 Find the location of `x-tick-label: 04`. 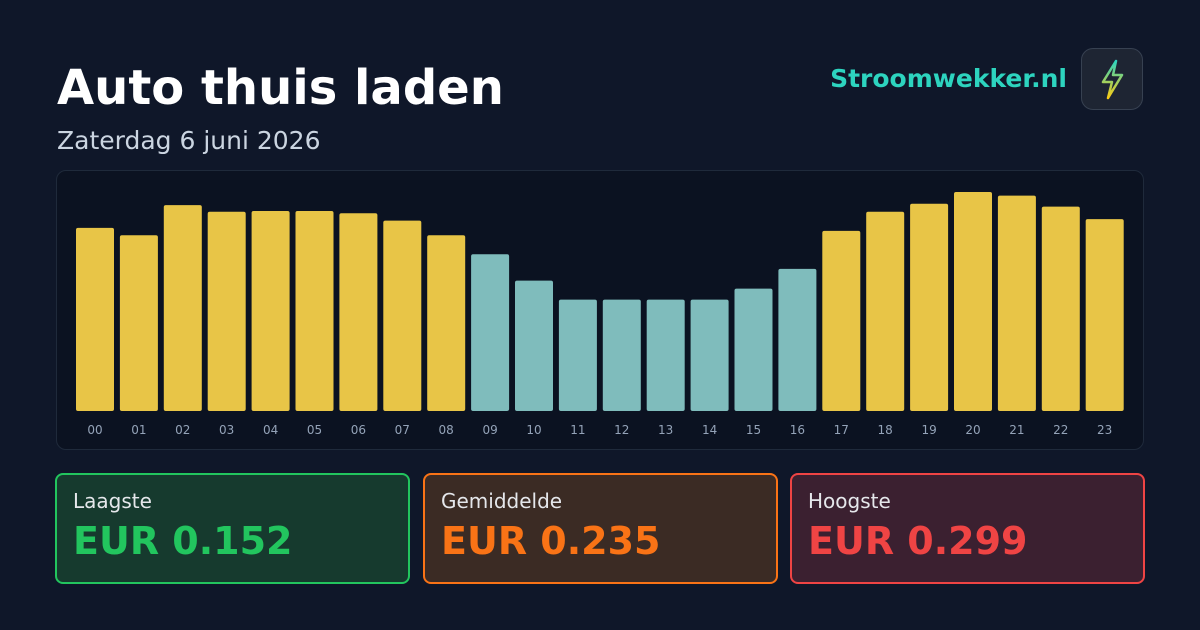

x-tick-label: 04 is located at coordinates (270, 430).